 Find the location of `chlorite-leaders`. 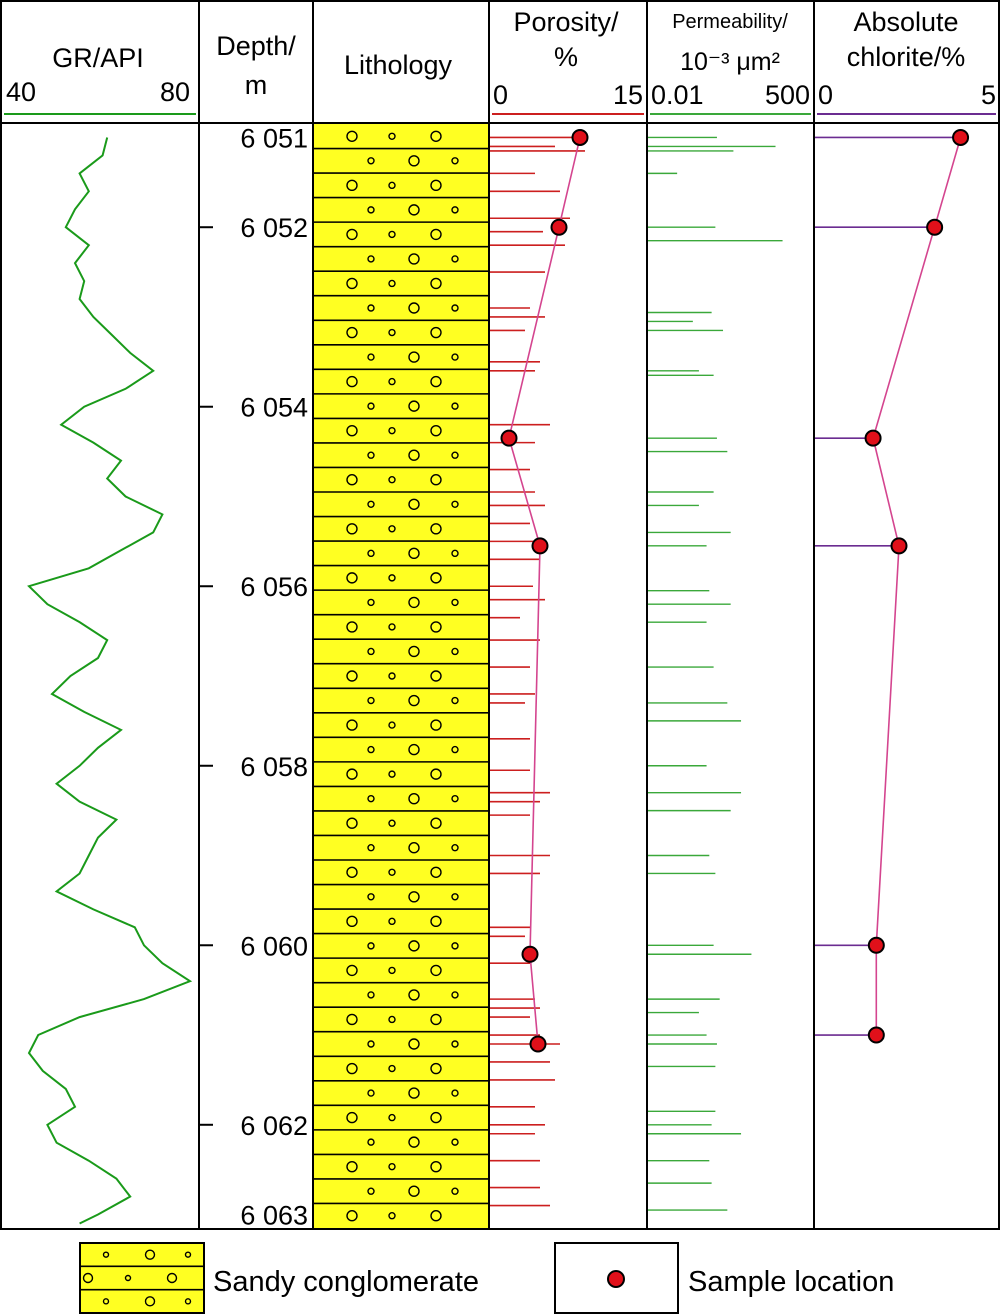

chlorite-leaders is located at coordinates (888, 586).